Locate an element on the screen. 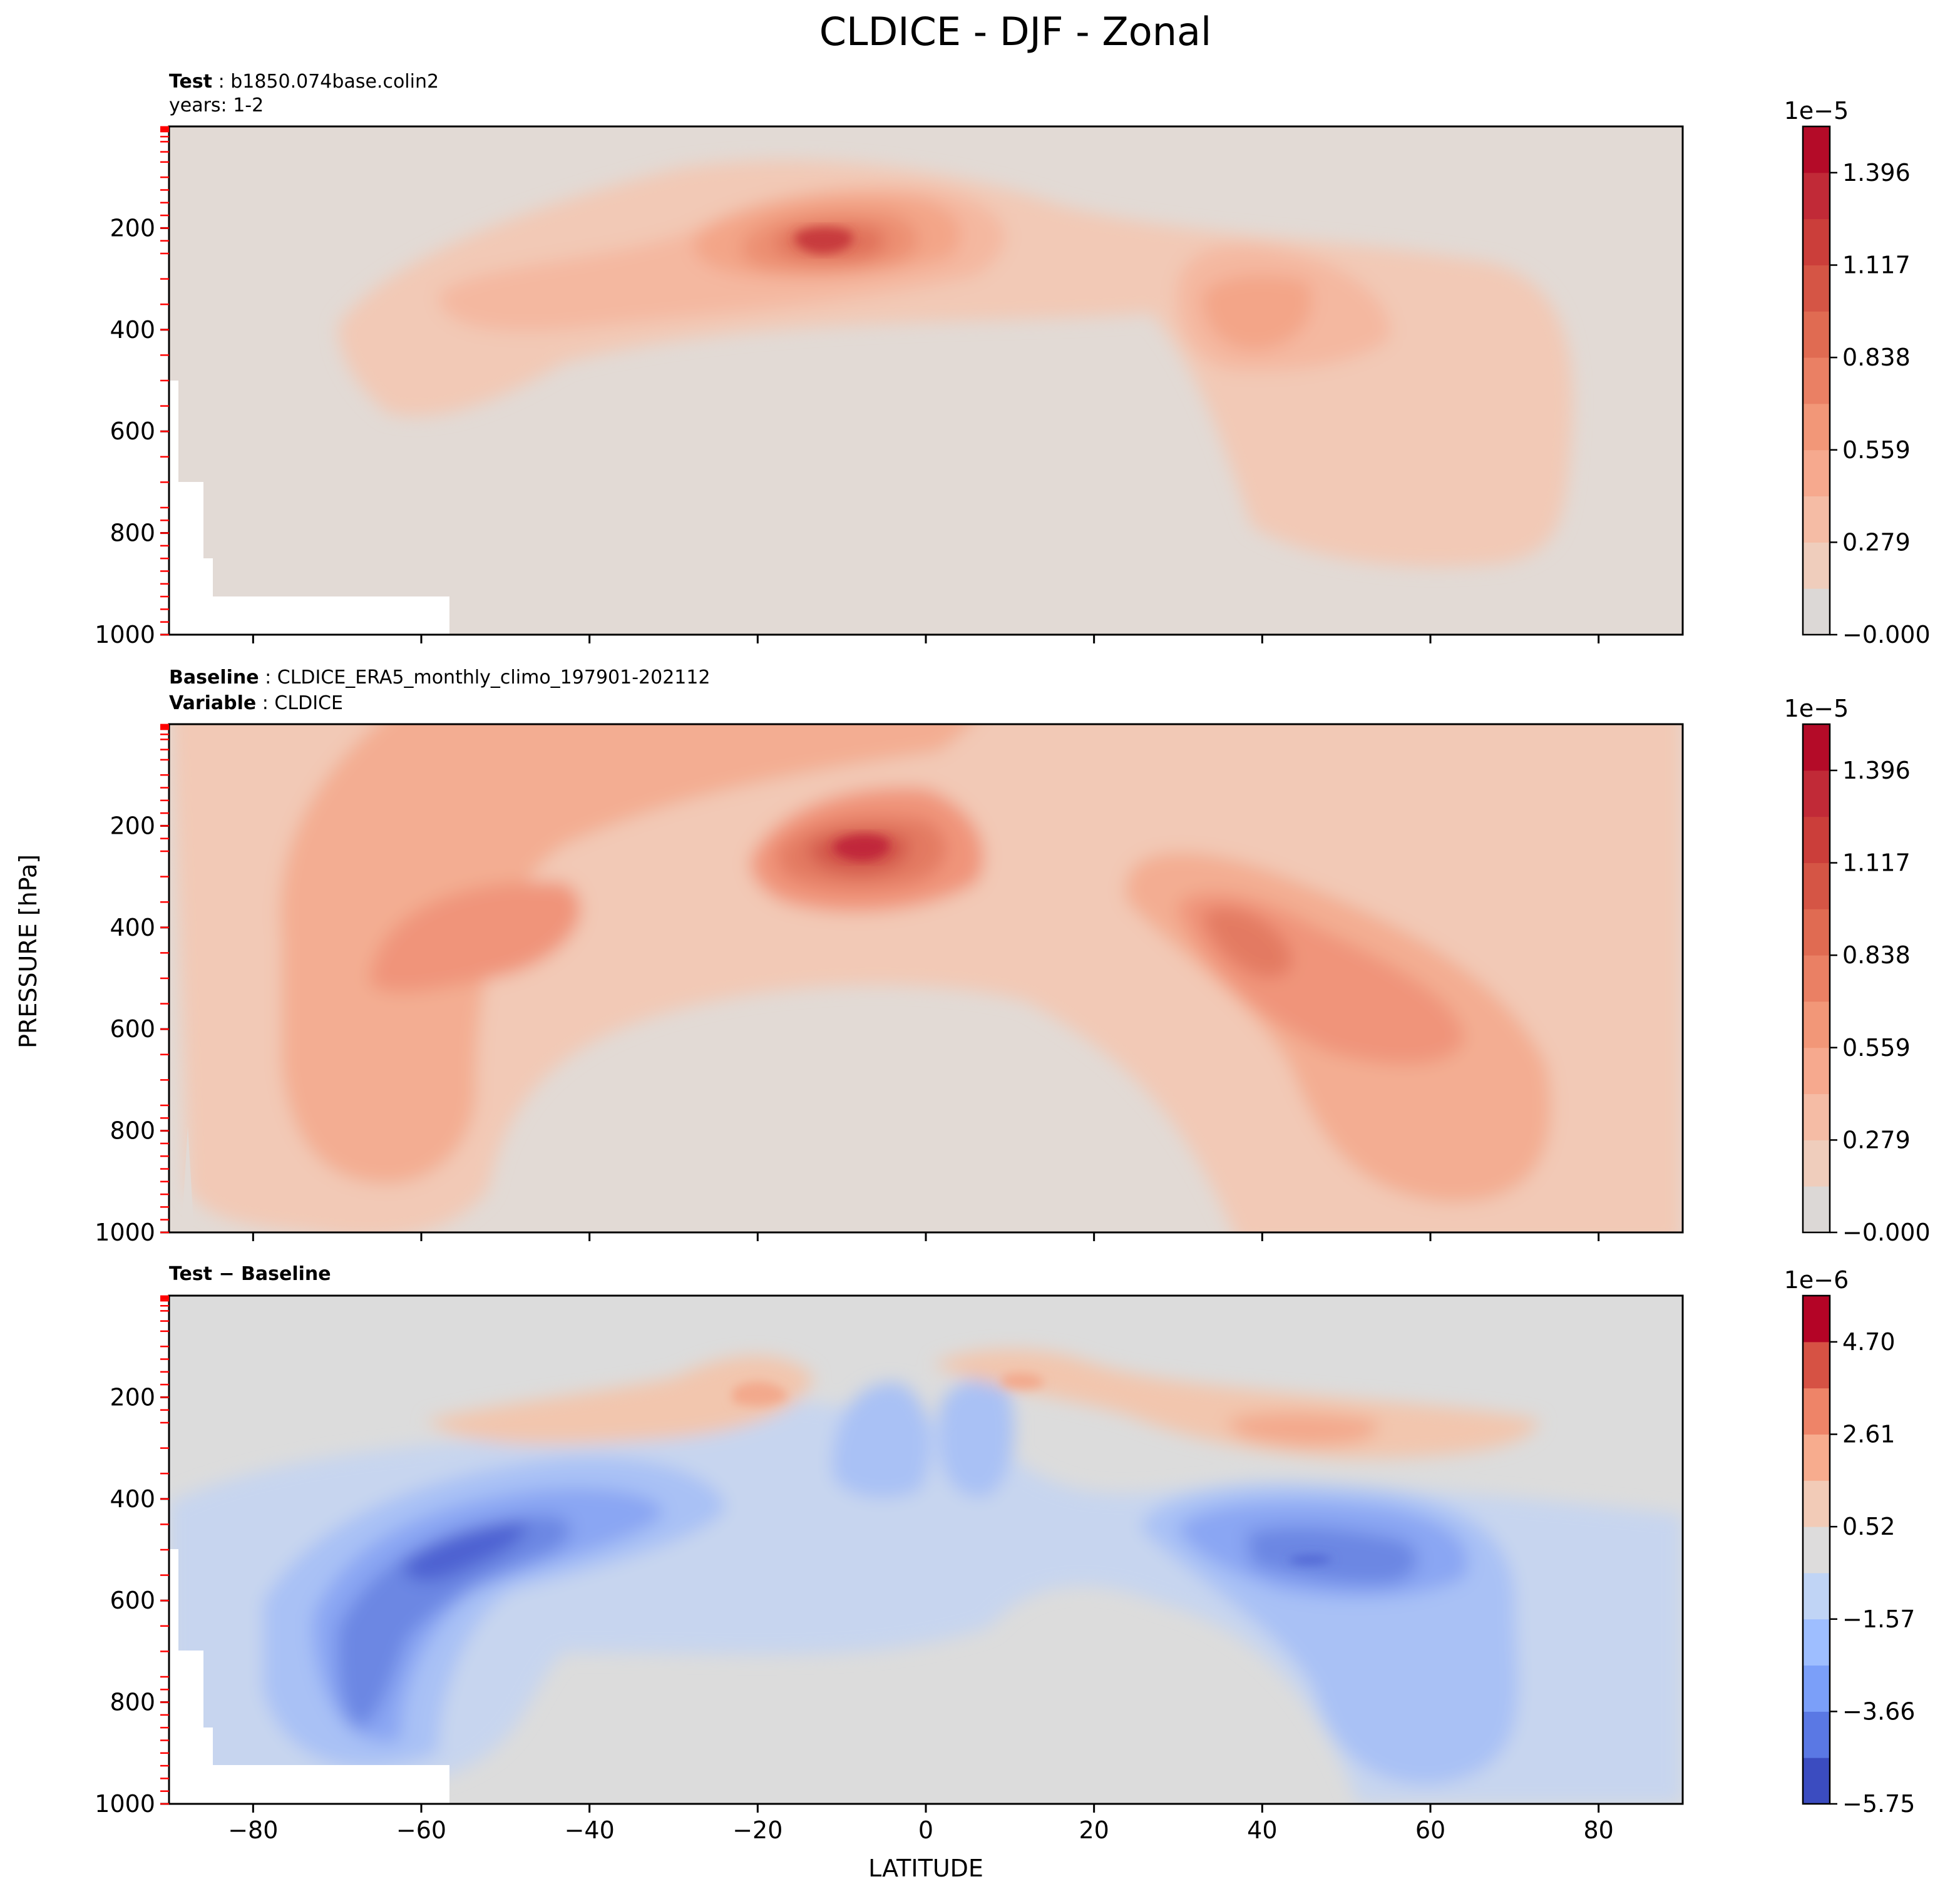 The height and width of the screenshot is (1899, 1960). x-tick-label: −20 is located at coordinates (757, 1830).